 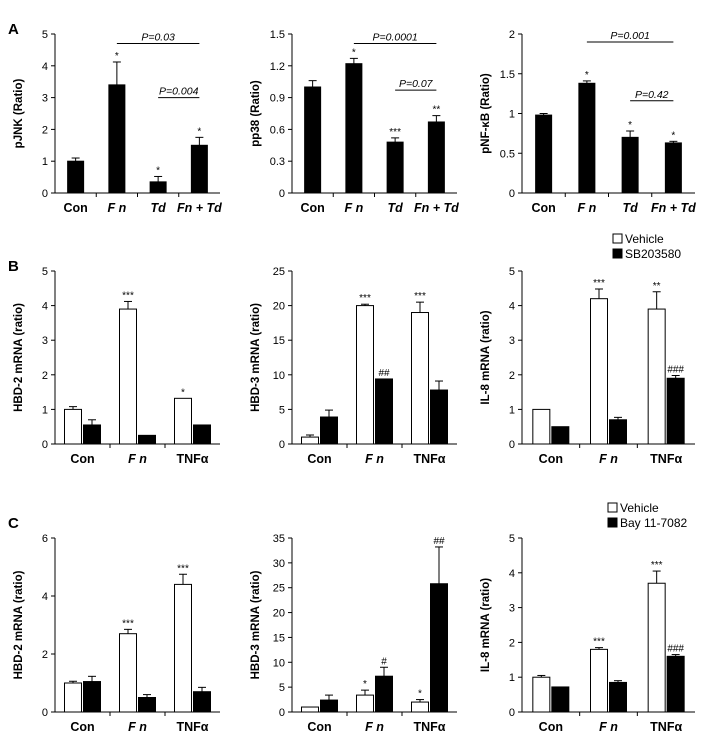 What do you see at coordinates (279, 614) in the screenshot?
I see `y-tick-label: 20` at bounding box center [279, 614].